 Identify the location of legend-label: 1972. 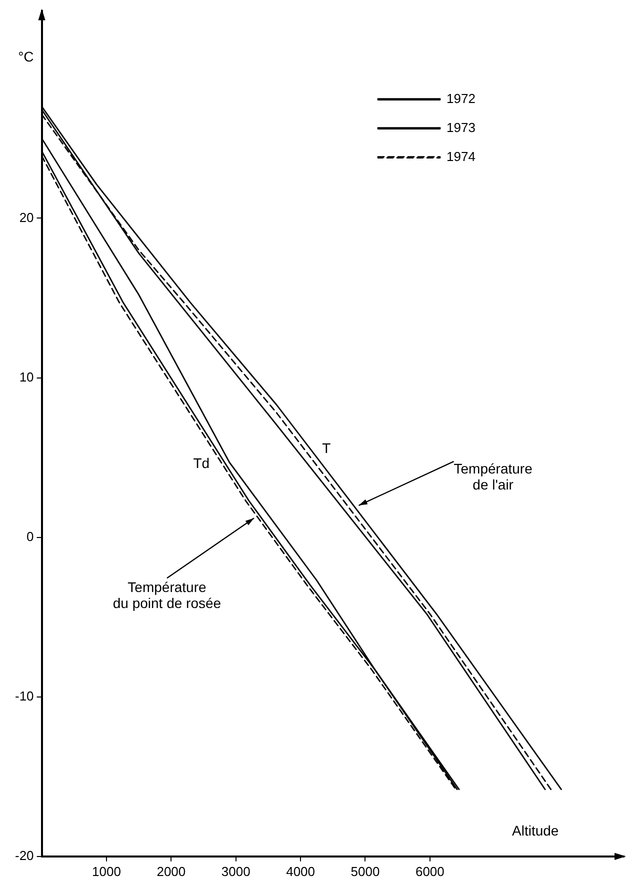
(461, 98).